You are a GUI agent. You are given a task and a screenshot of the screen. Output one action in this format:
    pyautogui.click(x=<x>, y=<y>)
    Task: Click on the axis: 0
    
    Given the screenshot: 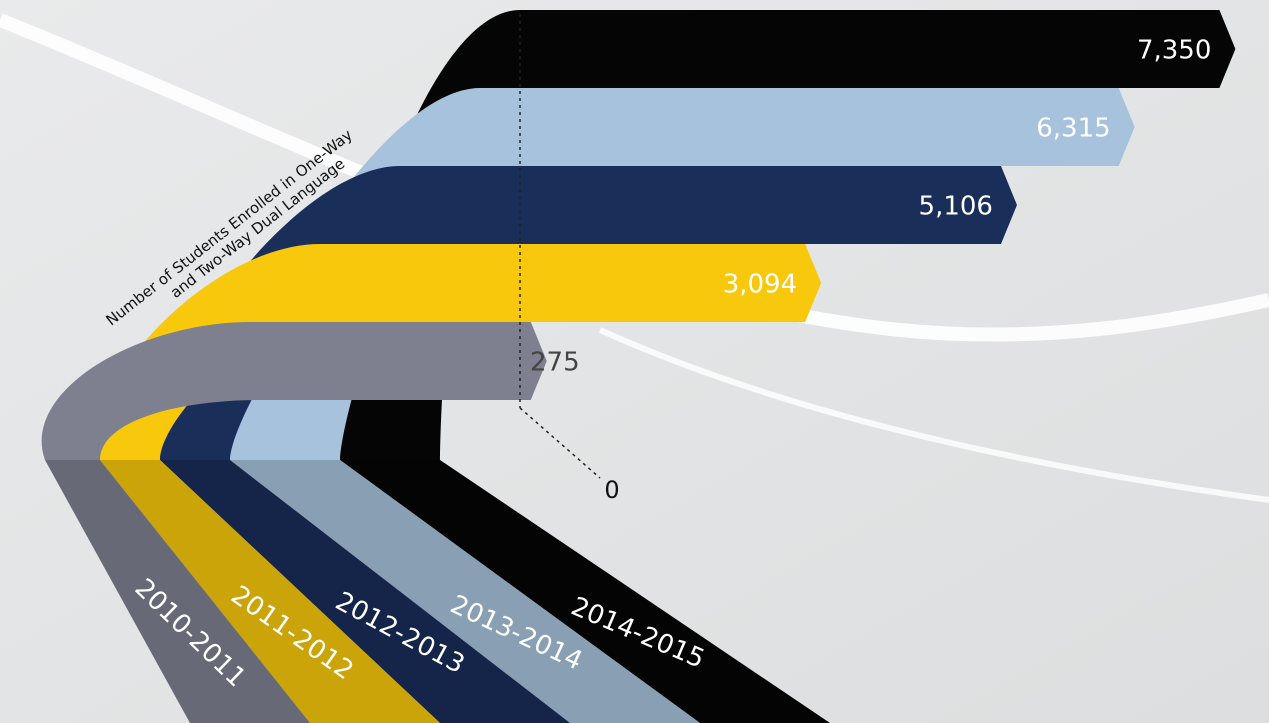 What is the action you would take?
    pyautogui.click(x=569, y=259)
    